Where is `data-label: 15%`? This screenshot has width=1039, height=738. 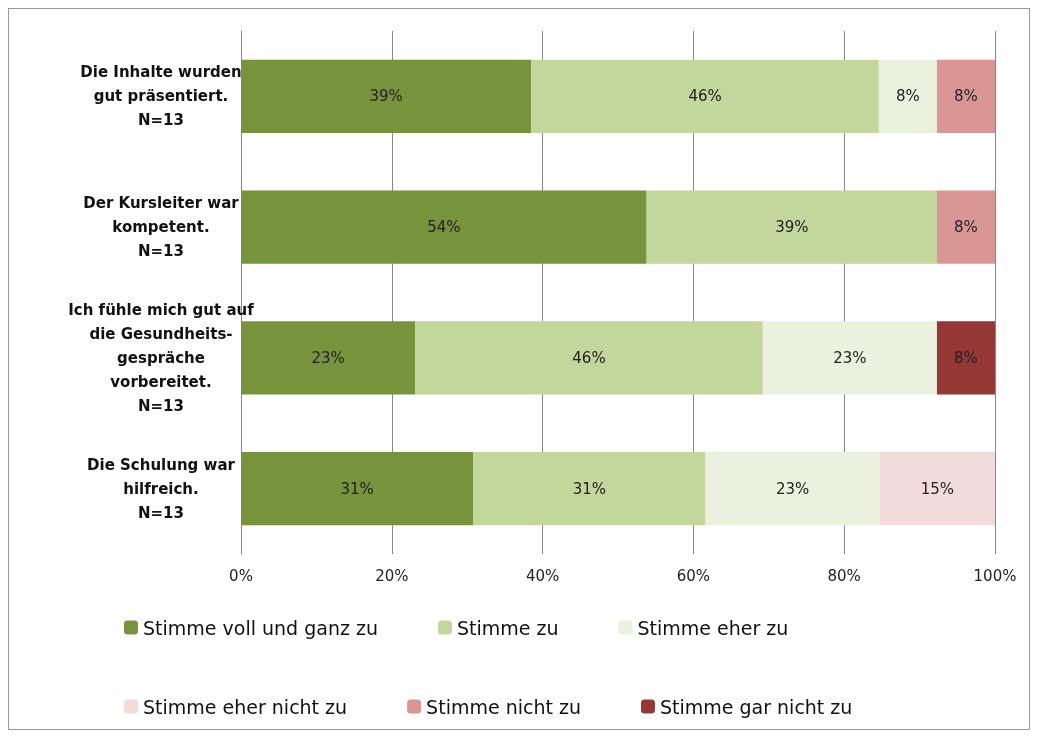 data-label: 15% is located at coordinates (937, 488).